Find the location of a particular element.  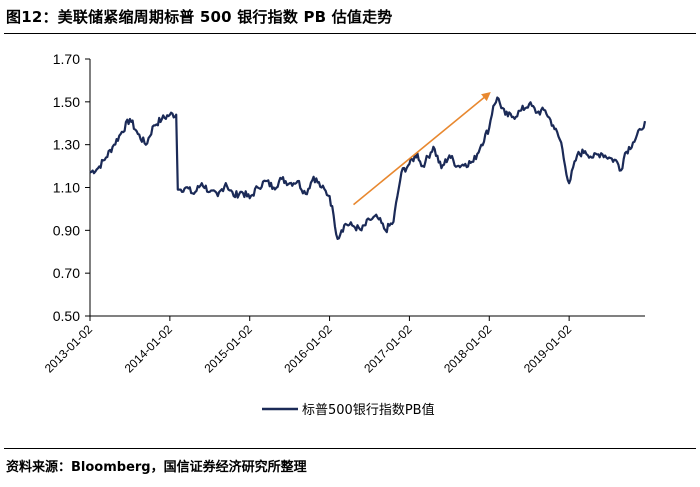

source-note: 资料来源：Bloomberg，国信证券经济研究所整理 is located at coordinates (156, 467).